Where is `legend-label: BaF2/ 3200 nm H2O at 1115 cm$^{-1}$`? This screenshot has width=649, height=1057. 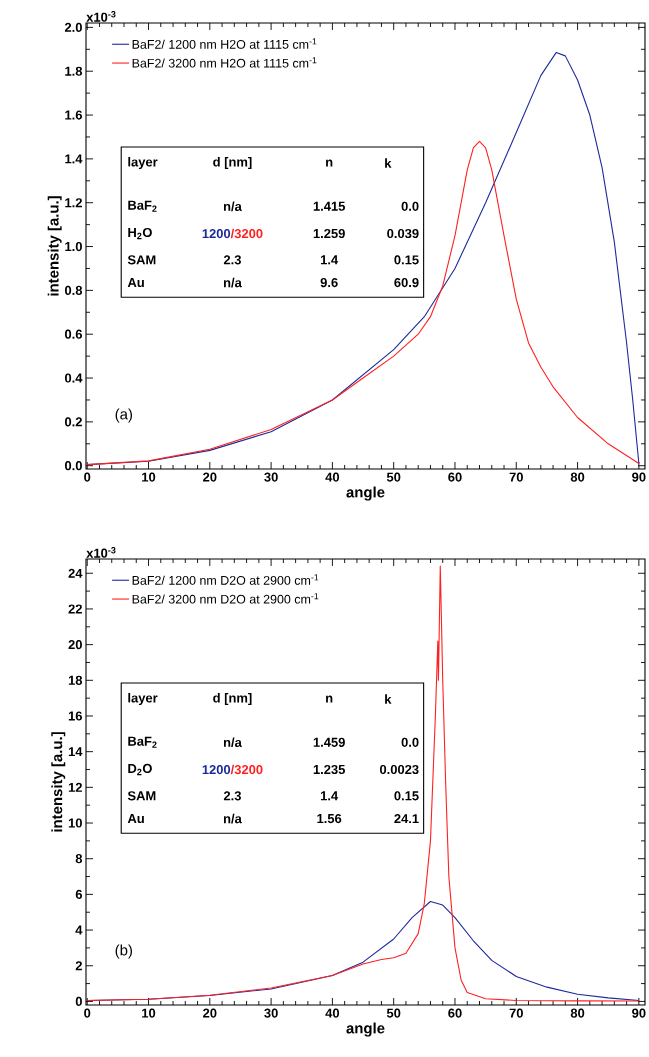 legend-label: BaF2/ 3200 nm H2O at 1115 cm$^{-1}$ is located at coordinates (224, 62).